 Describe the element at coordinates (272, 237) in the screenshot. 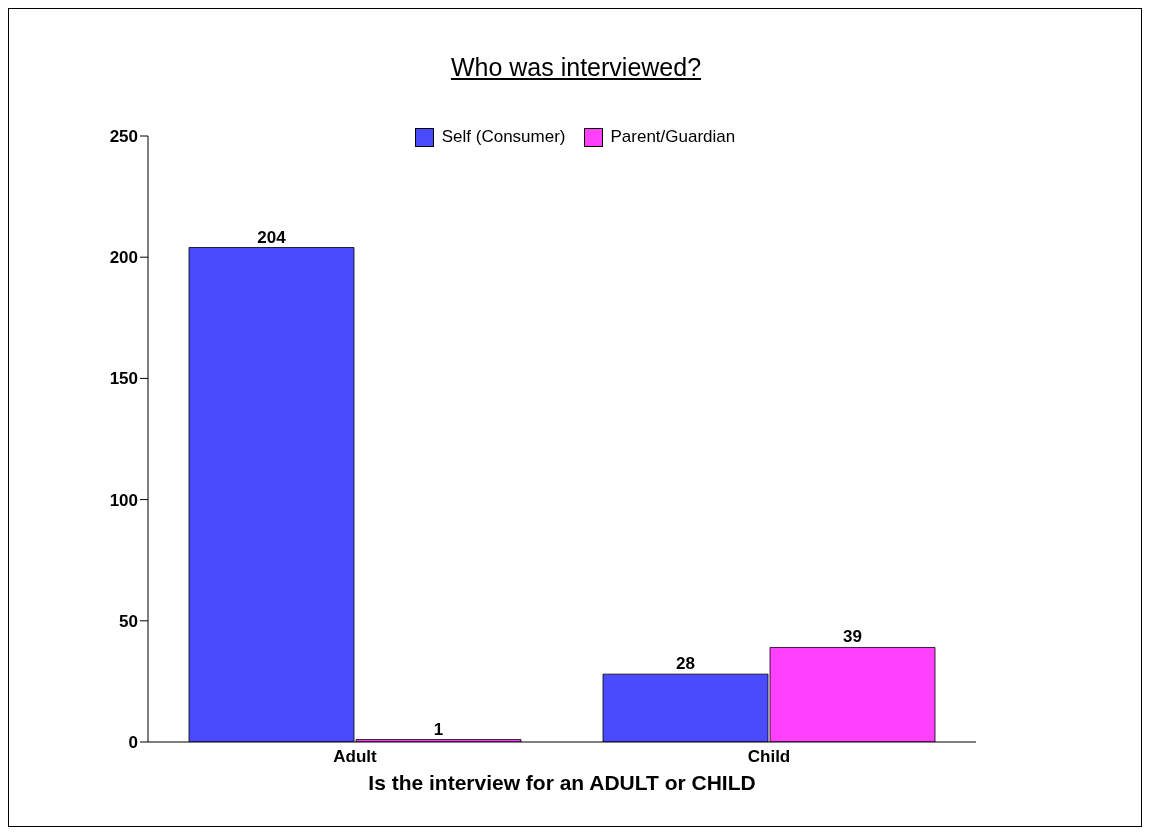

I see `data-label: 204` at that location.